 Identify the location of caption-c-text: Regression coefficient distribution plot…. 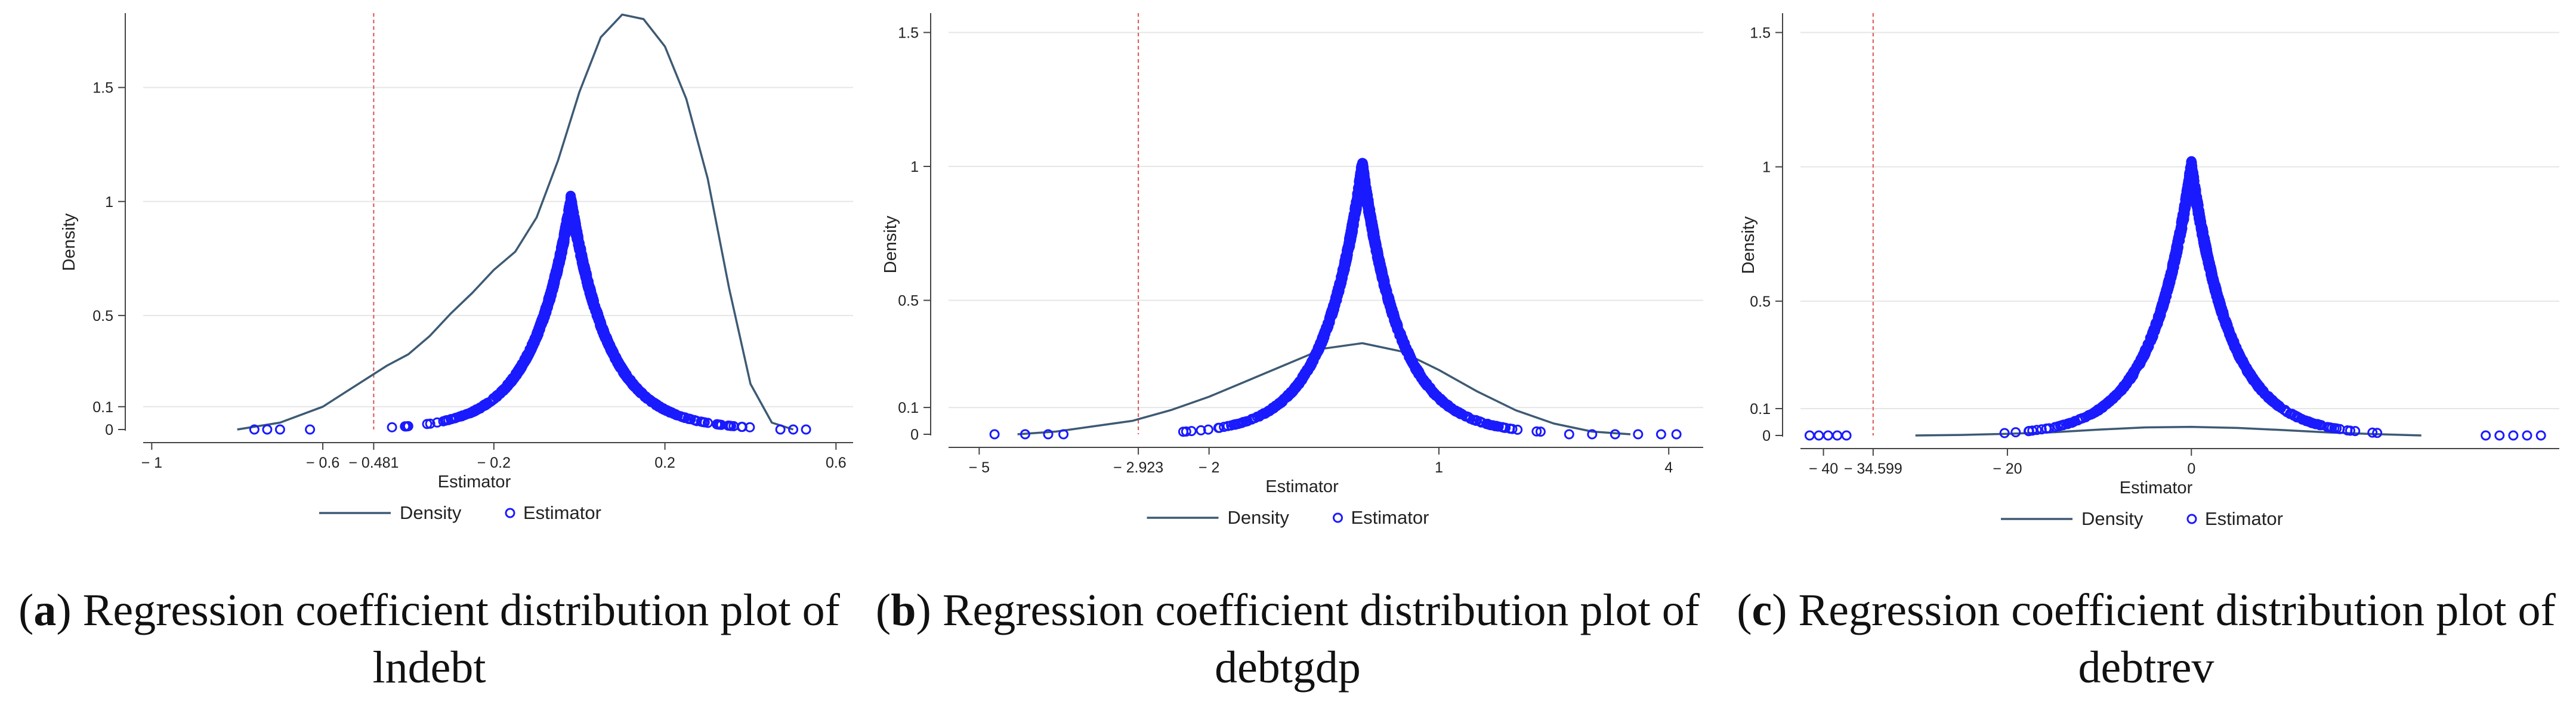
(2177, 639).